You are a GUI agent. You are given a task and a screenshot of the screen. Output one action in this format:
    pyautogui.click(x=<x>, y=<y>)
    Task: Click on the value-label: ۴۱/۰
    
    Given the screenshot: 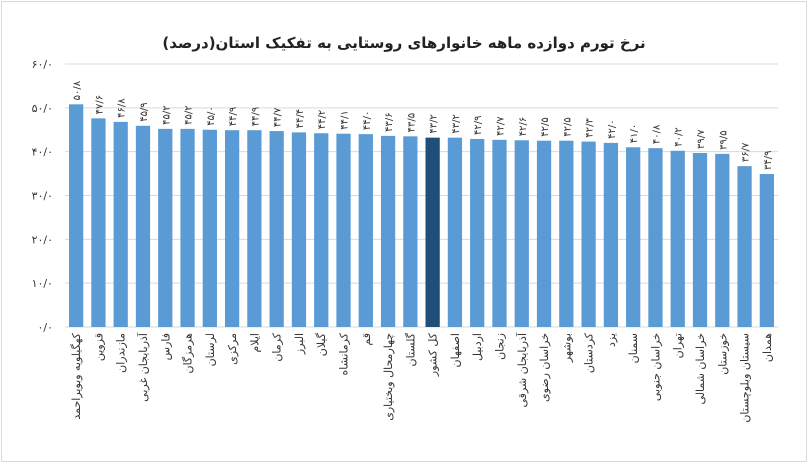 What is the action you would take?
    pyautogui.click(x=634, y=133)
    